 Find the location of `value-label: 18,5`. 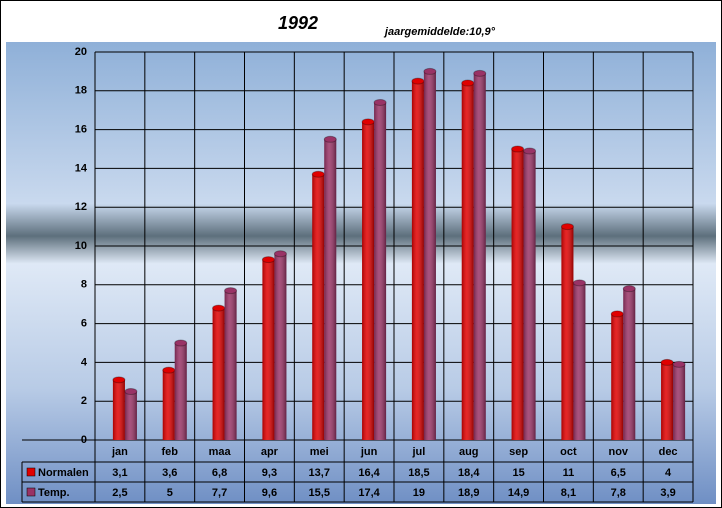

value-label: 18,5 is located at coordinates (418, 473).